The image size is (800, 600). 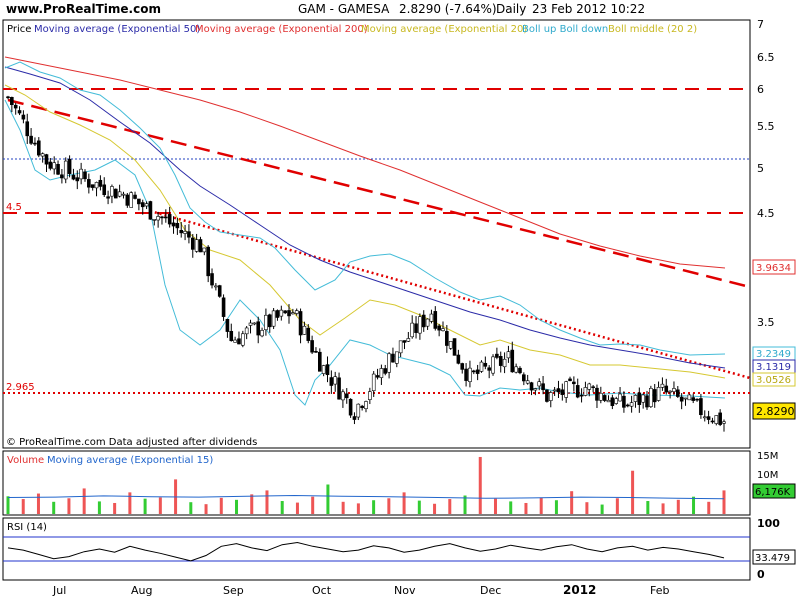 What do you see at coordinates (366, 497) in the screenshot?
I see `volume-ma-line` at bounding box center [366, 497].